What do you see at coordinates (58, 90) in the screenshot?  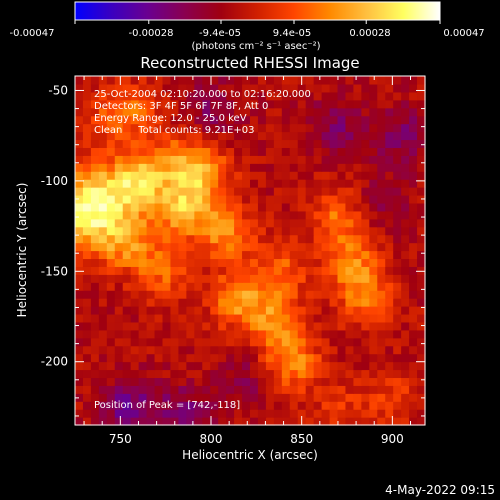 I see `y-tick-label: -50` at bounding box center [58, 90].